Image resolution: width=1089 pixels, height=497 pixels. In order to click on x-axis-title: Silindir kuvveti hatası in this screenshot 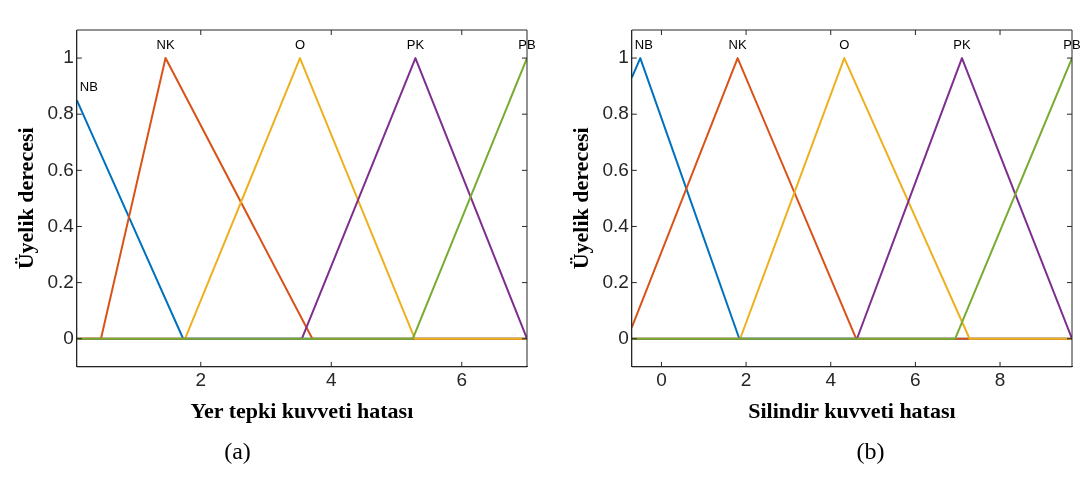, I will do `click(852, 411)`.